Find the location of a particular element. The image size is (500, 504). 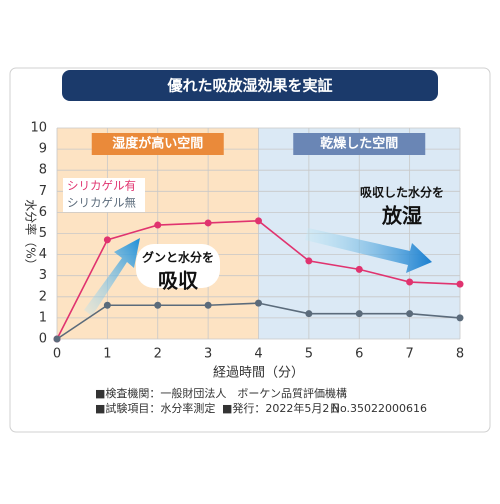

y-tick-label: 7 is located at coordinates (43, 191).